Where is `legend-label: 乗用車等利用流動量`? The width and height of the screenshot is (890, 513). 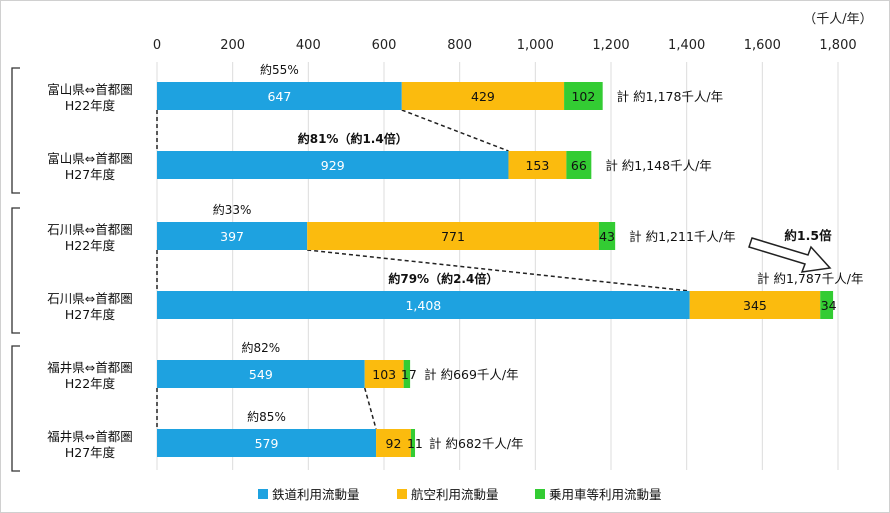
legend-label: 乗用車等利用流動量 is located at coordinates (605, 494).